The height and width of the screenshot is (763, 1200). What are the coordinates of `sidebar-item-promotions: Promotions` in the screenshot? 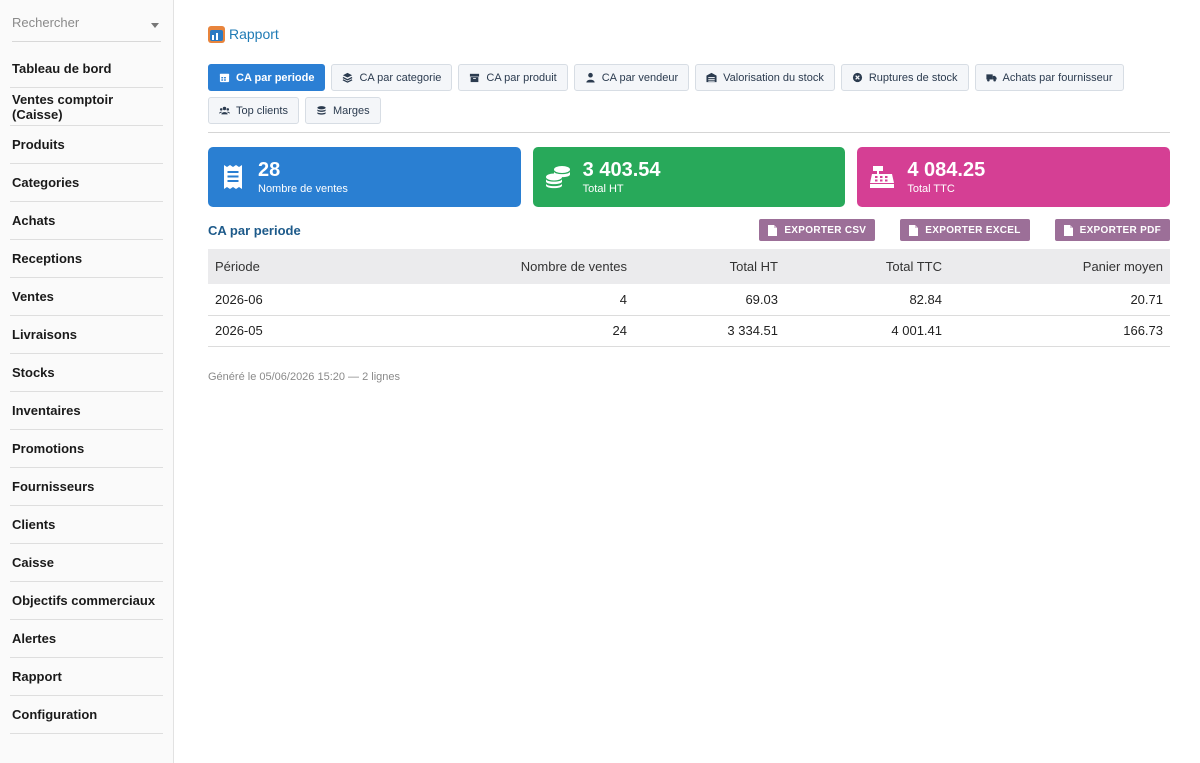 It's located at (86, 449).